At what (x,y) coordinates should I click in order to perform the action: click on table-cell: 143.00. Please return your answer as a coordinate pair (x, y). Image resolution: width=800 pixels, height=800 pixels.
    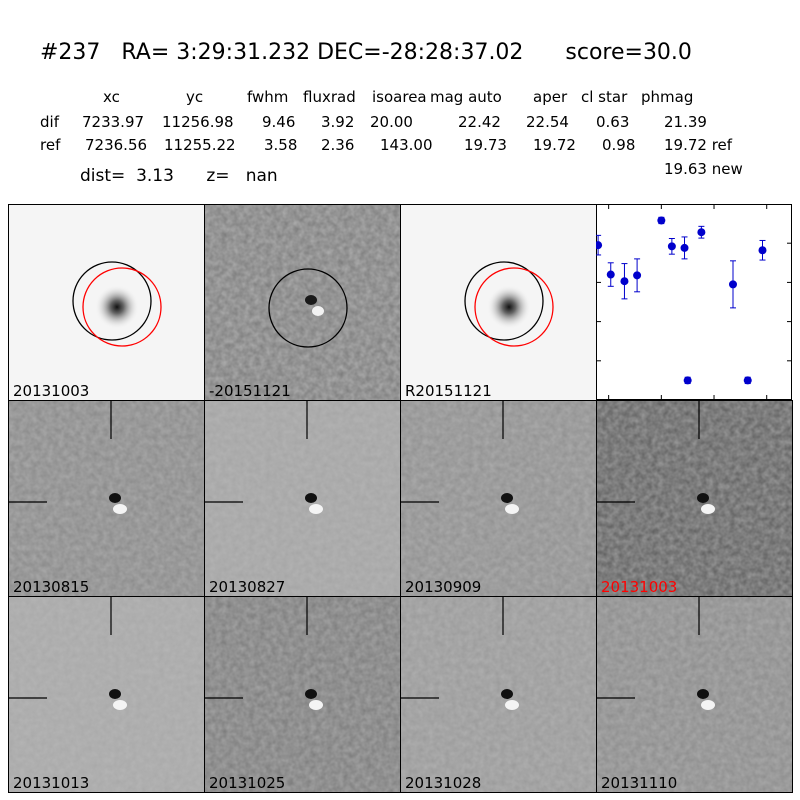
    Looking at the image, I should click on (406, 145).